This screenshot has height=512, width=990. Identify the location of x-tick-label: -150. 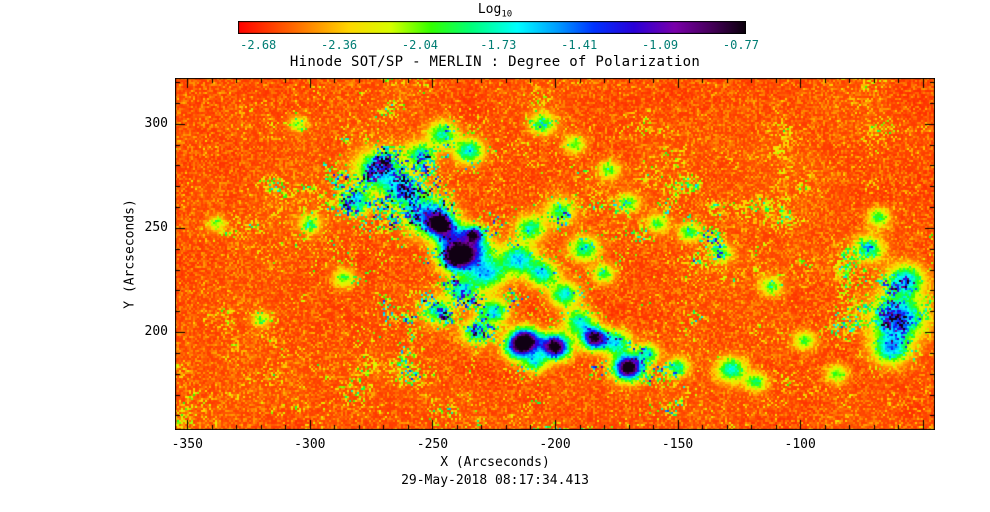
(677, 444).